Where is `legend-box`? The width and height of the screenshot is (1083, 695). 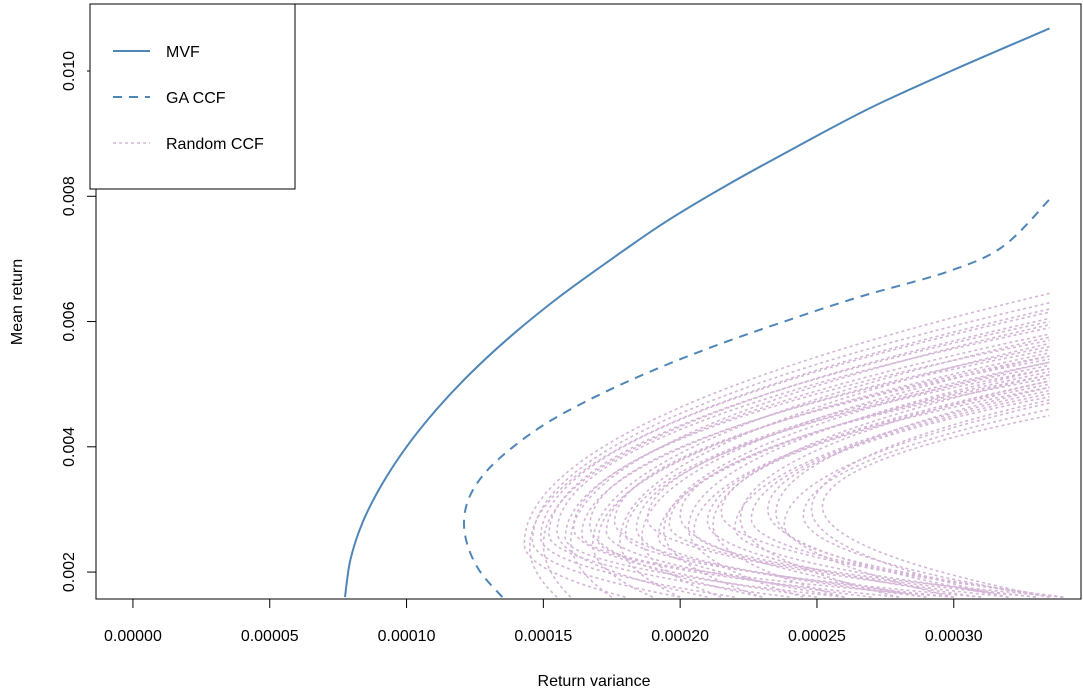
legend-box is located at coordinates (192, 96).